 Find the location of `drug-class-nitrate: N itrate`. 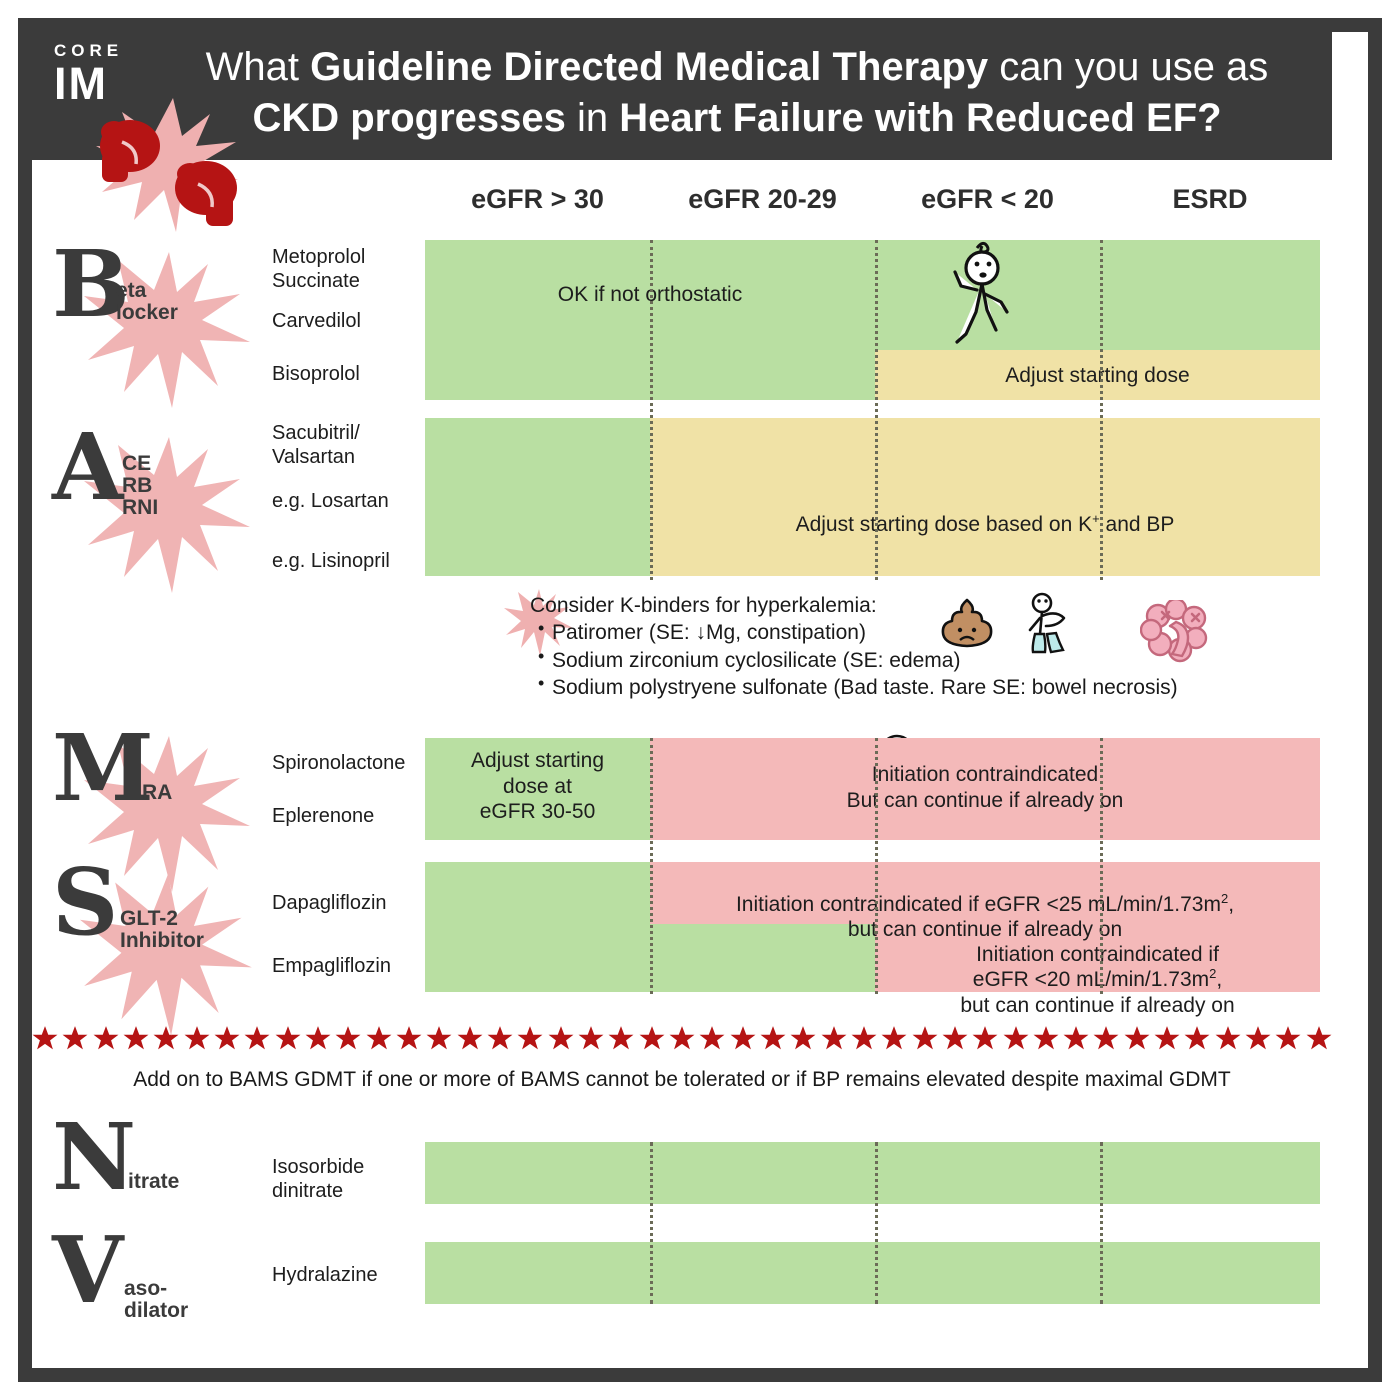

drug-class-nitrate: N itrate is located at coordinates (159, 1173).